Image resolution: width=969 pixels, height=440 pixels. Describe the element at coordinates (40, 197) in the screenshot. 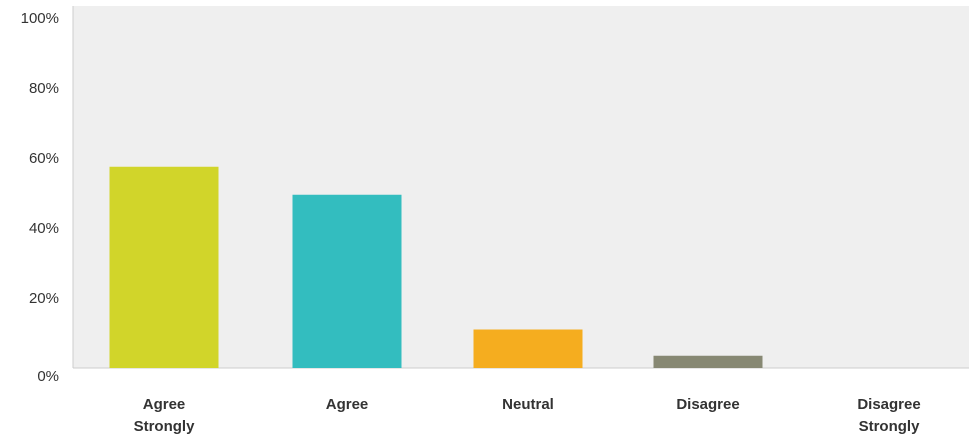

I see `y-axis-ticks: 0% 20% 40% 60% 80% 100%` at that location.